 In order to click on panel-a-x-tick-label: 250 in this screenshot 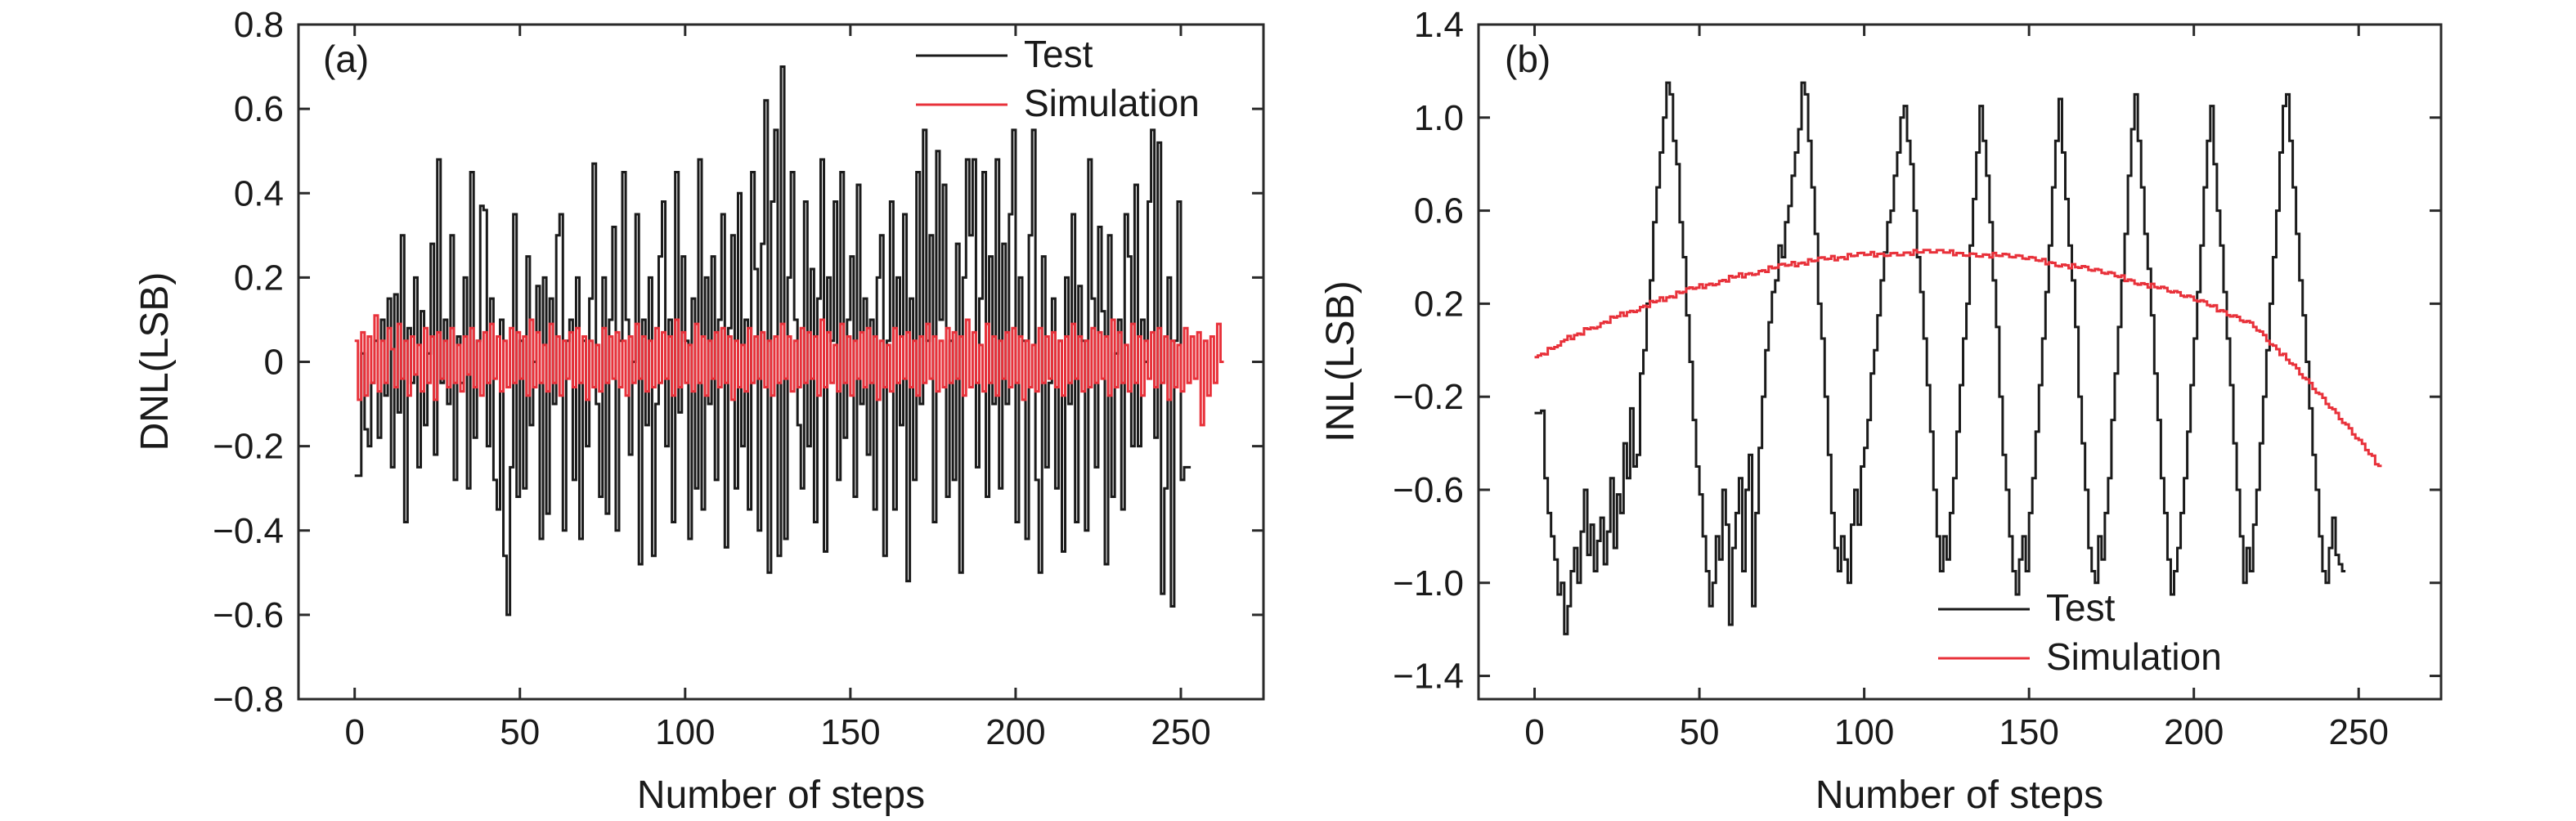, I will do `click(1181, 732)`.